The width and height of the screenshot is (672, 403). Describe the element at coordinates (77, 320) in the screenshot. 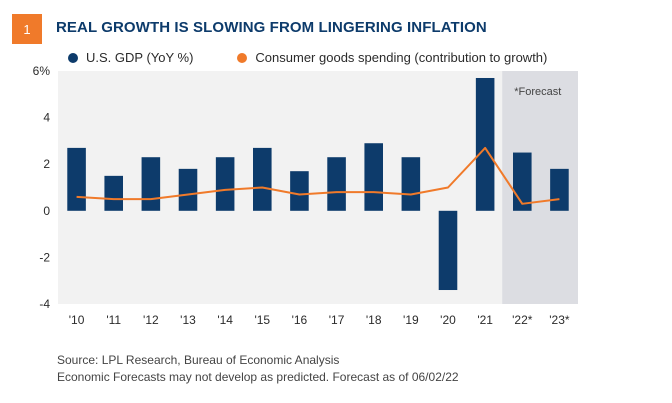

I see `x-tick-label: '10` at that location.